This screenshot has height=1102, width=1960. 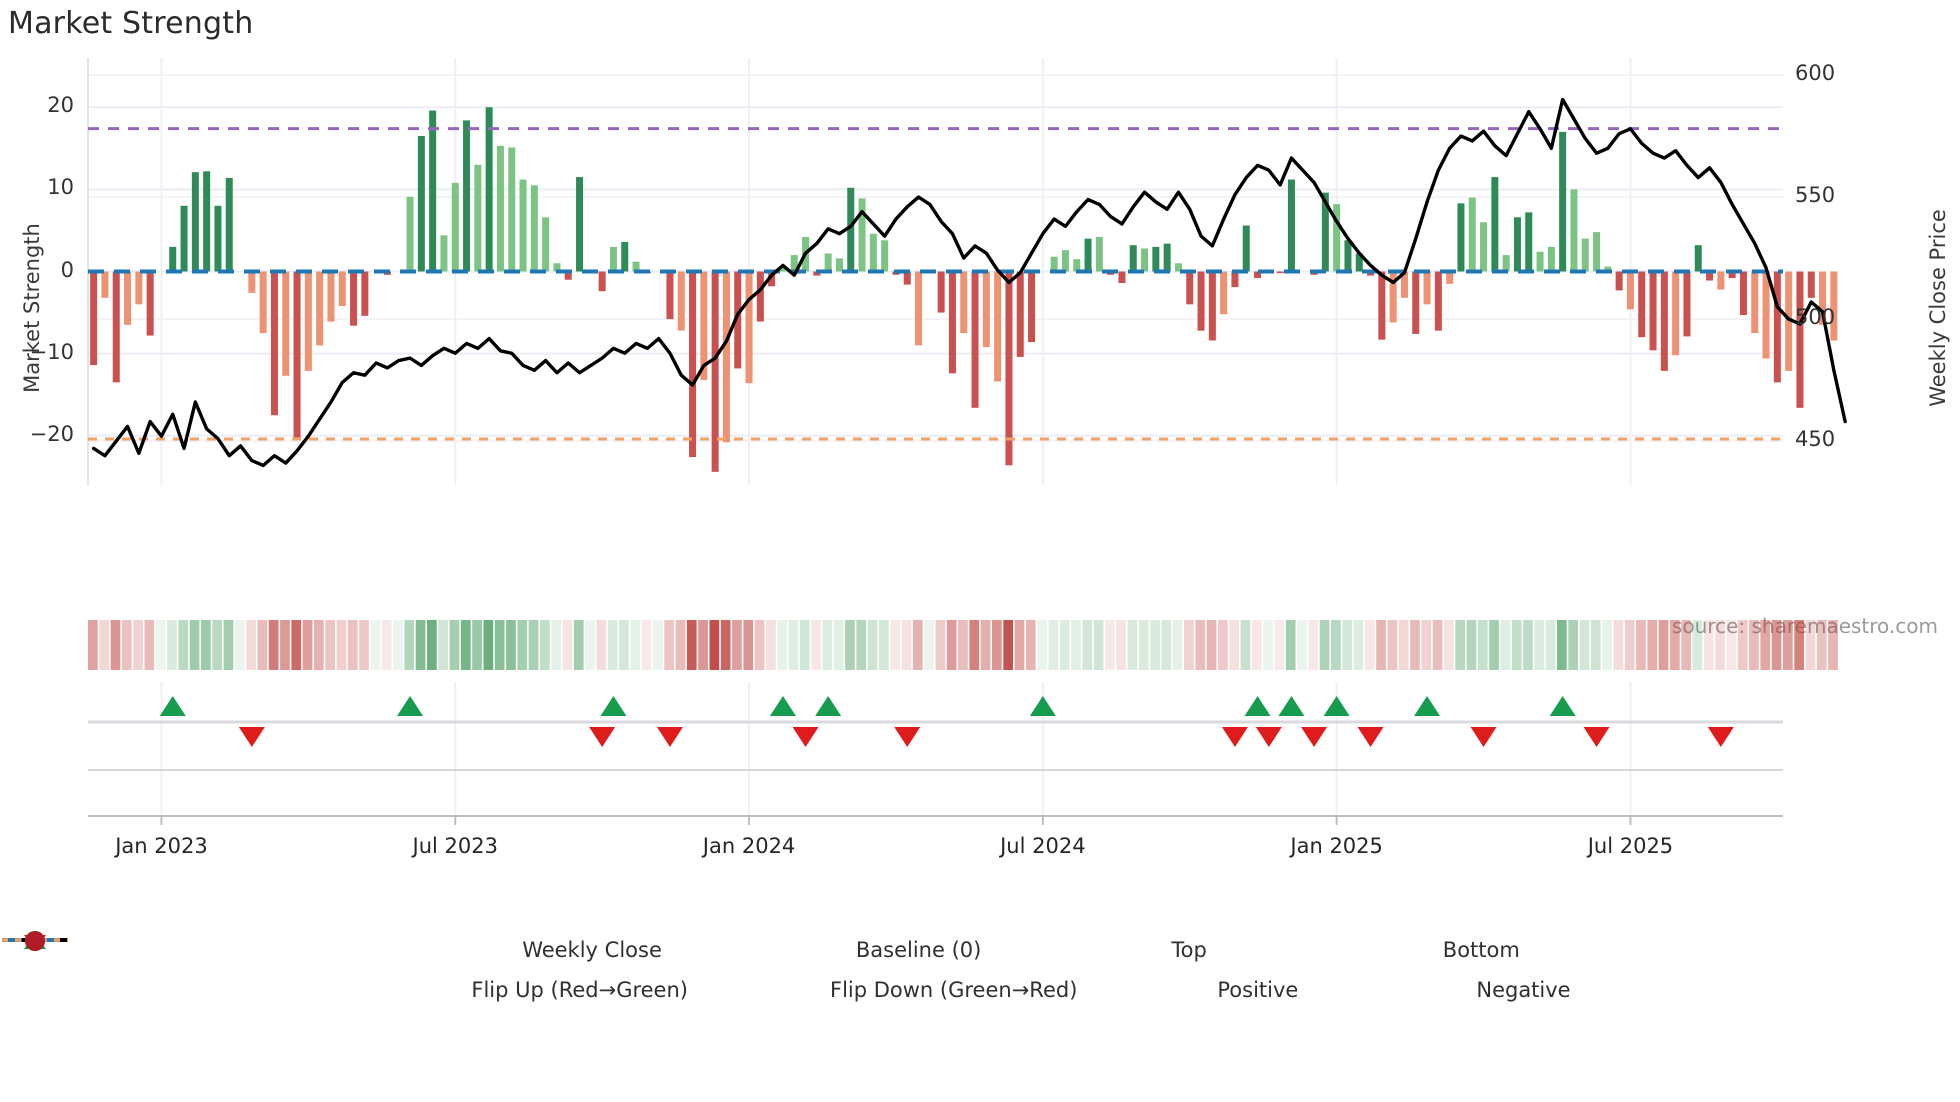 I want to click on legend-item: Negative, so click(x=798, y=966).